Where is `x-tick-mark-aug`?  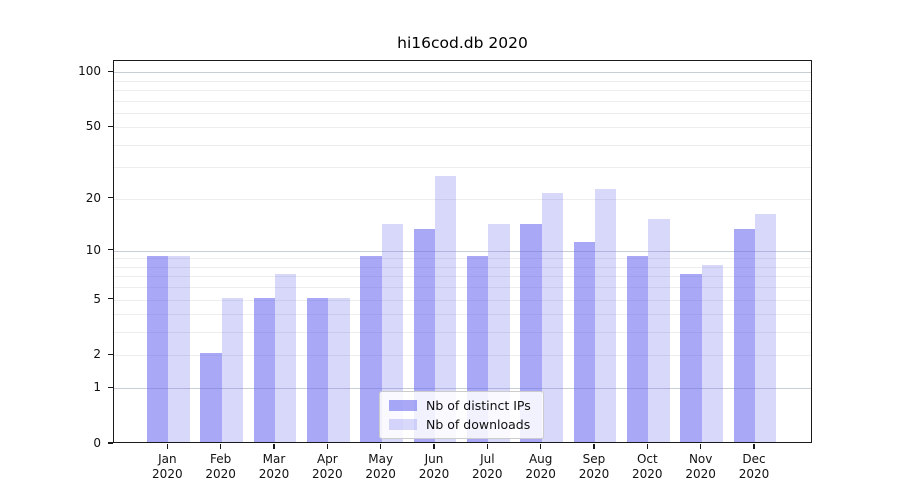 x-tick-mark-aug is located at coordinates (541, 446).